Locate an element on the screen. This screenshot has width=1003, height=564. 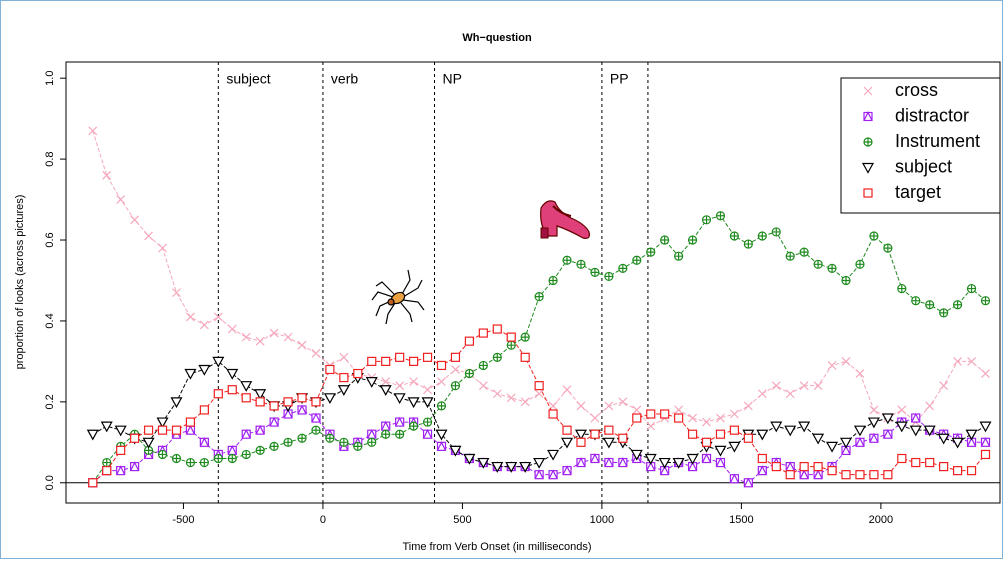
y-tick-label: 0.8 is located at coordinates (50, 158).